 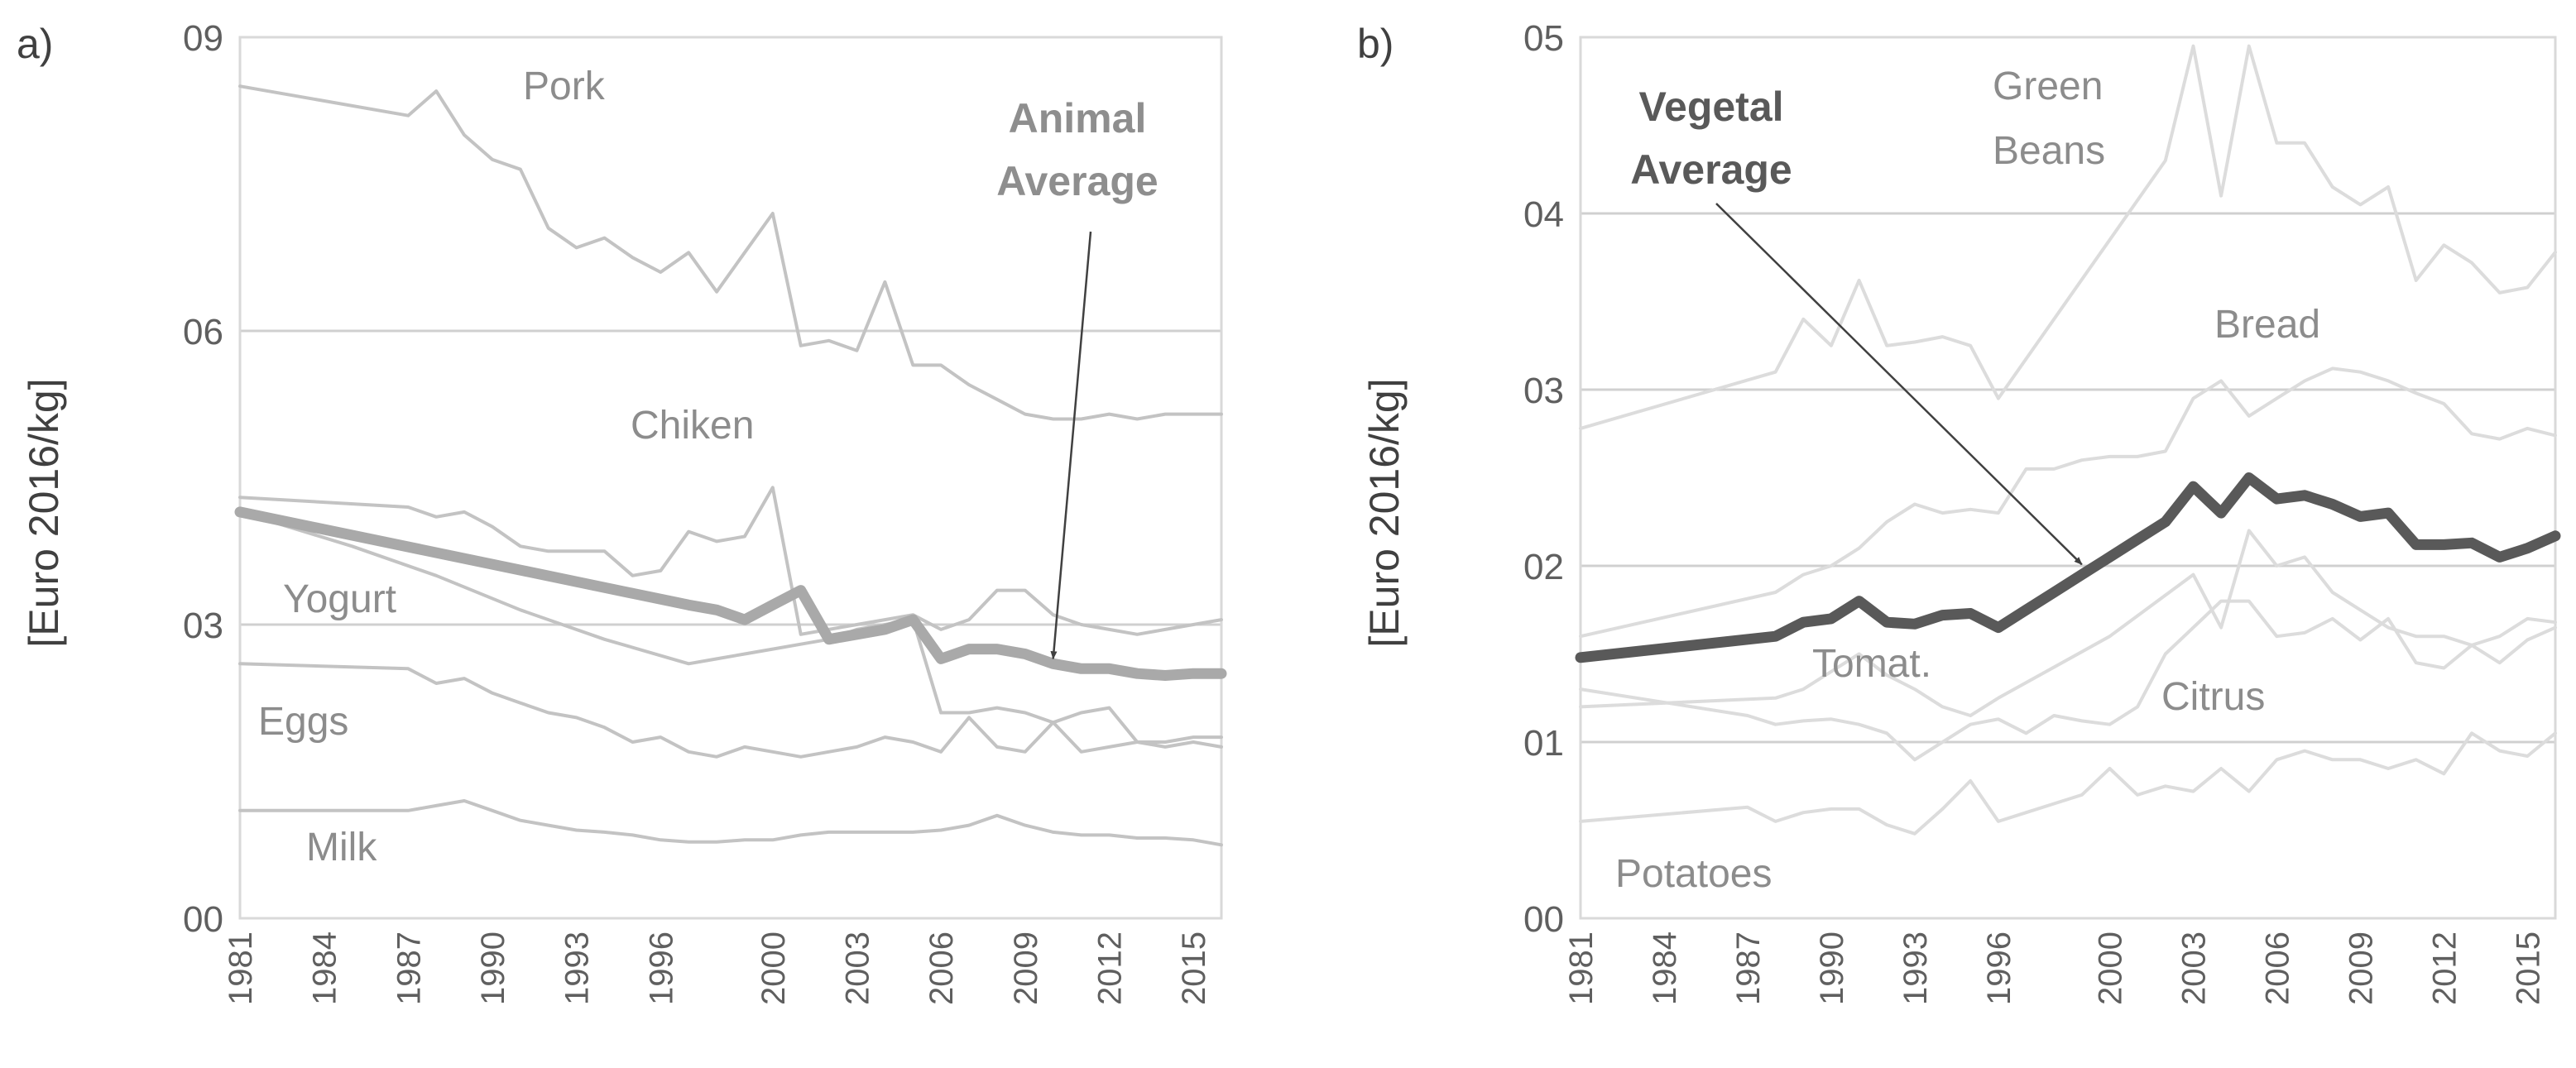 What do you see at coordinates (661, 968) in the screenshot?
I see `panel-a-xtick-label: 1996` at bounding box center [661, 968].